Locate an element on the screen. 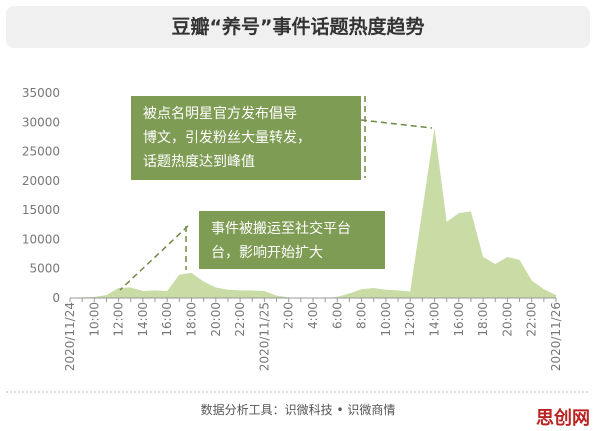 This screenshot has width=596, height=431. x-tick-label: 2020/11/25 is located at coordinates (264, 336).